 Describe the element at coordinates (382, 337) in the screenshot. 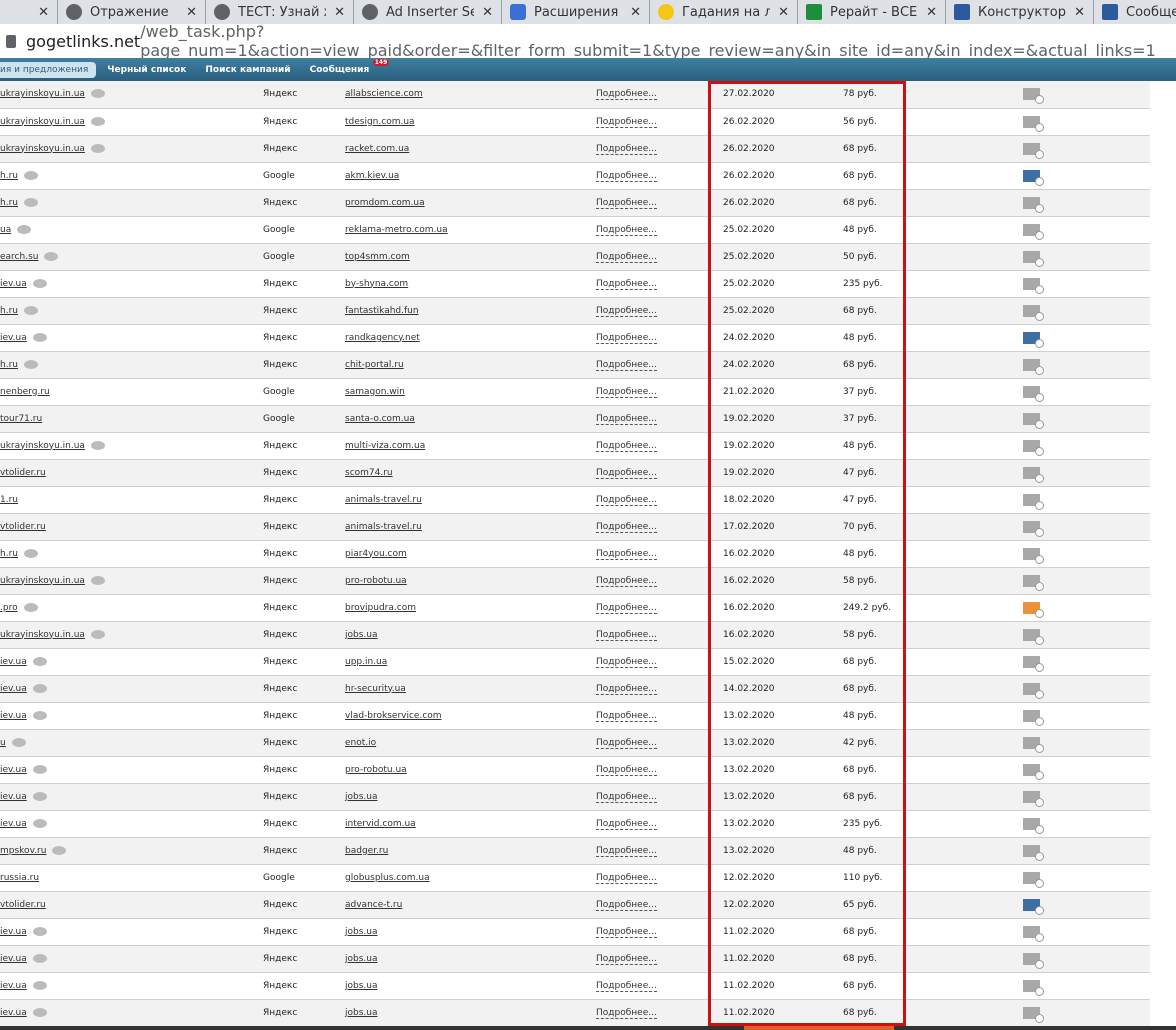

I see `domain-link: randkagency.net` at that location.